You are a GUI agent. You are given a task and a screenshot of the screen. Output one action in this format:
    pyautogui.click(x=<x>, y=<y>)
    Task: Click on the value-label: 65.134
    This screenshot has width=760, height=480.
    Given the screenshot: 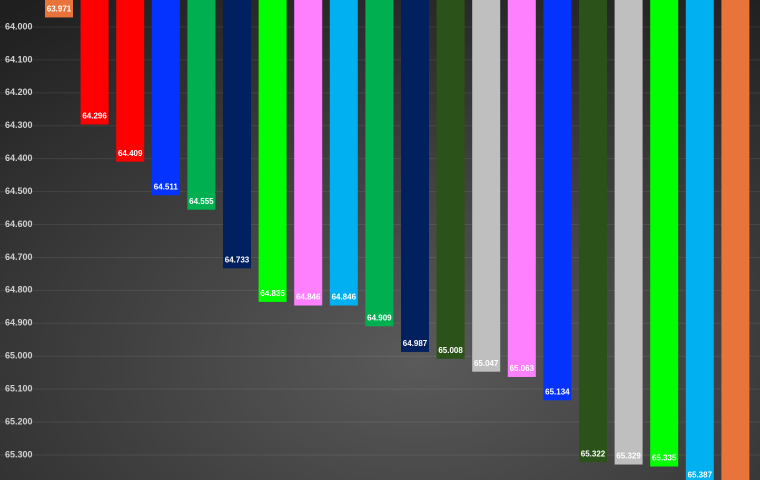 What is the action you would take?
    pyautogui.click(x=557, y=391)
    